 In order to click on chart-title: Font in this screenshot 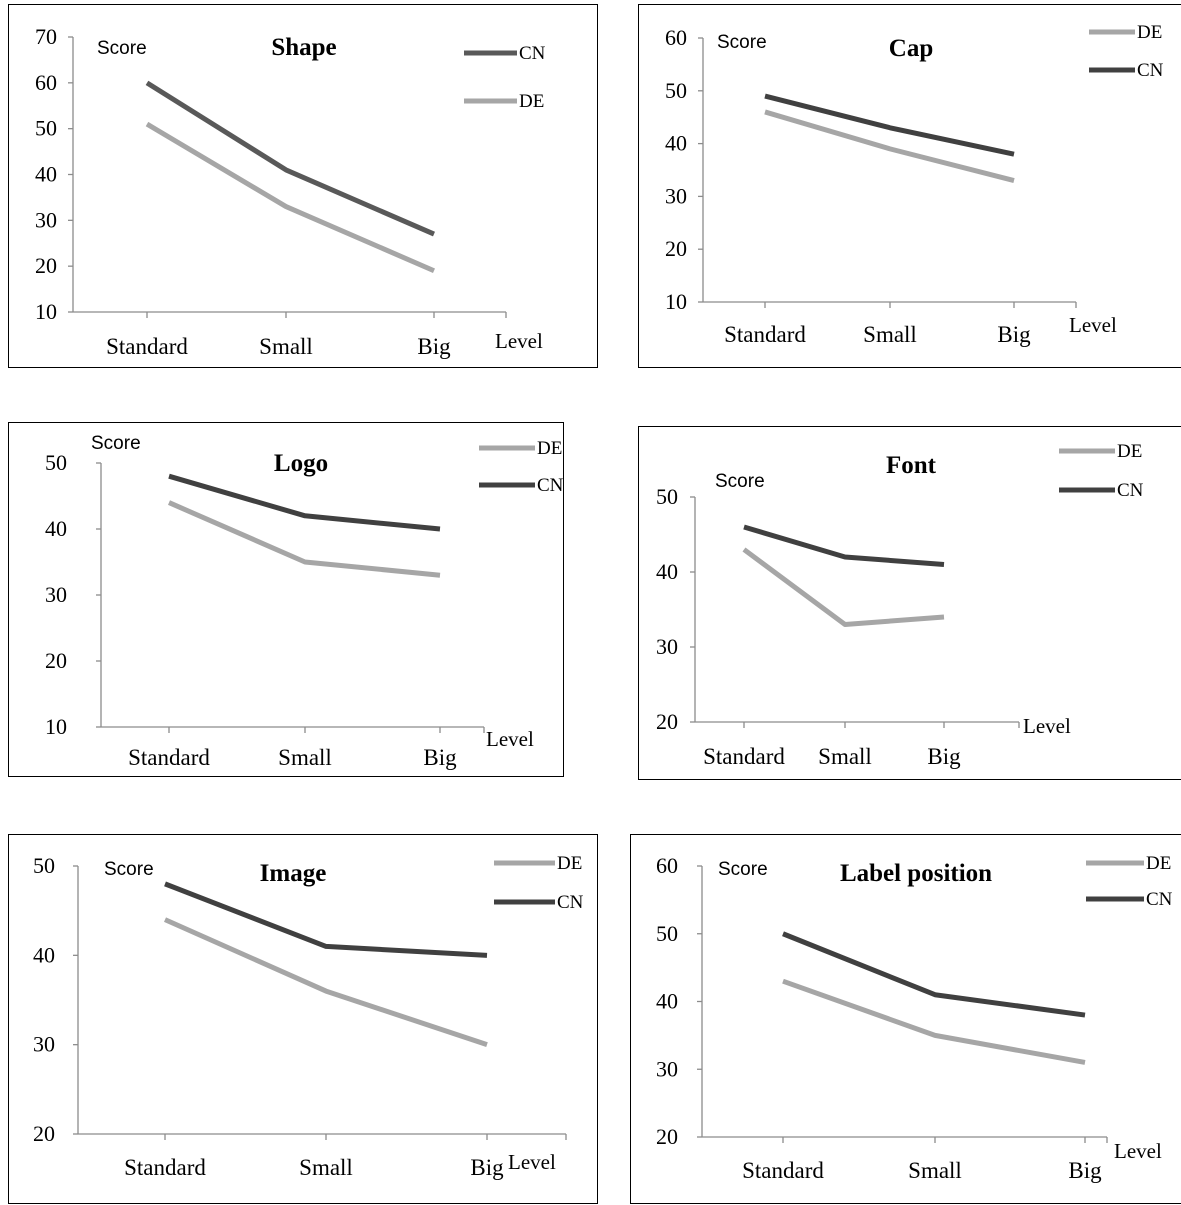, I will do `click(911, 465)`.